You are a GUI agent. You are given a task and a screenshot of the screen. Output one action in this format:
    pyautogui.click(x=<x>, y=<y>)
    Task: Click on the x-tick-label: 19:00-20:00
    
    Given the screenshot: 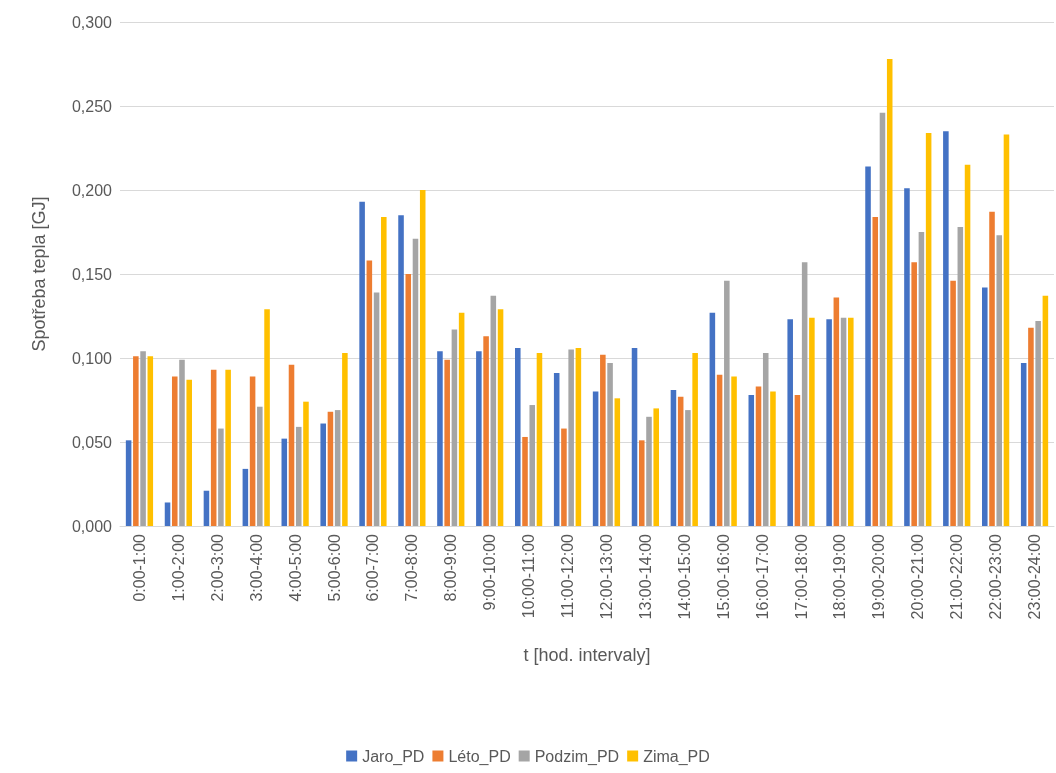 What is the action you would take?
    pyautogui.click(x=879, y=576)
    